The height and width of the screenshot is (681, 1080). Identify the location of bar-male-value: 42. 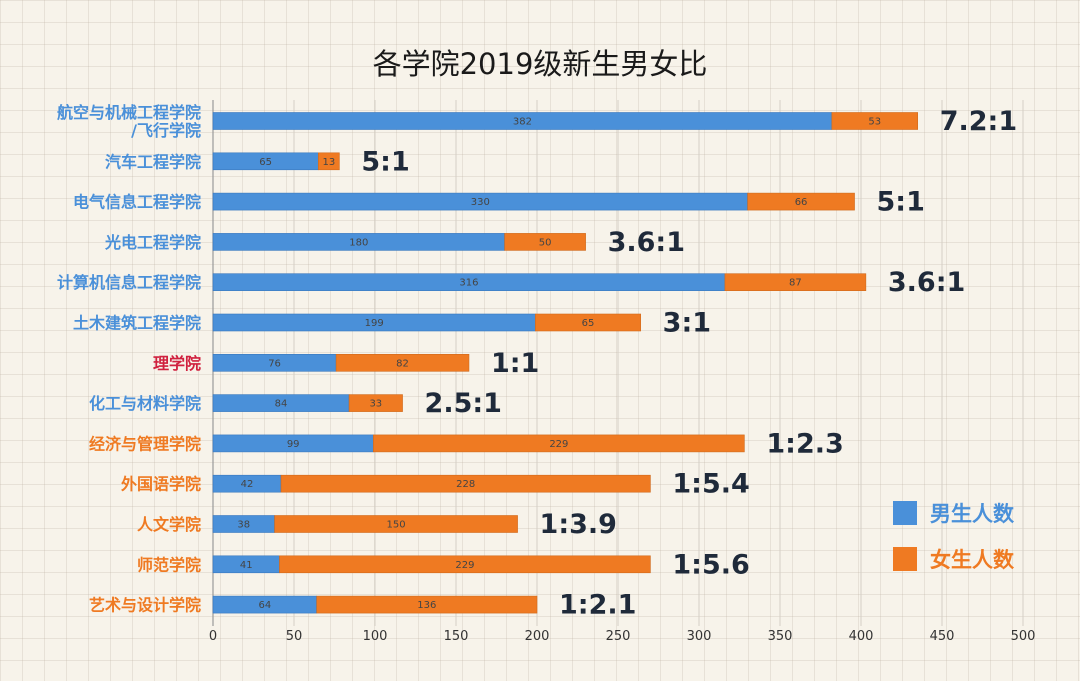
(247, 484).